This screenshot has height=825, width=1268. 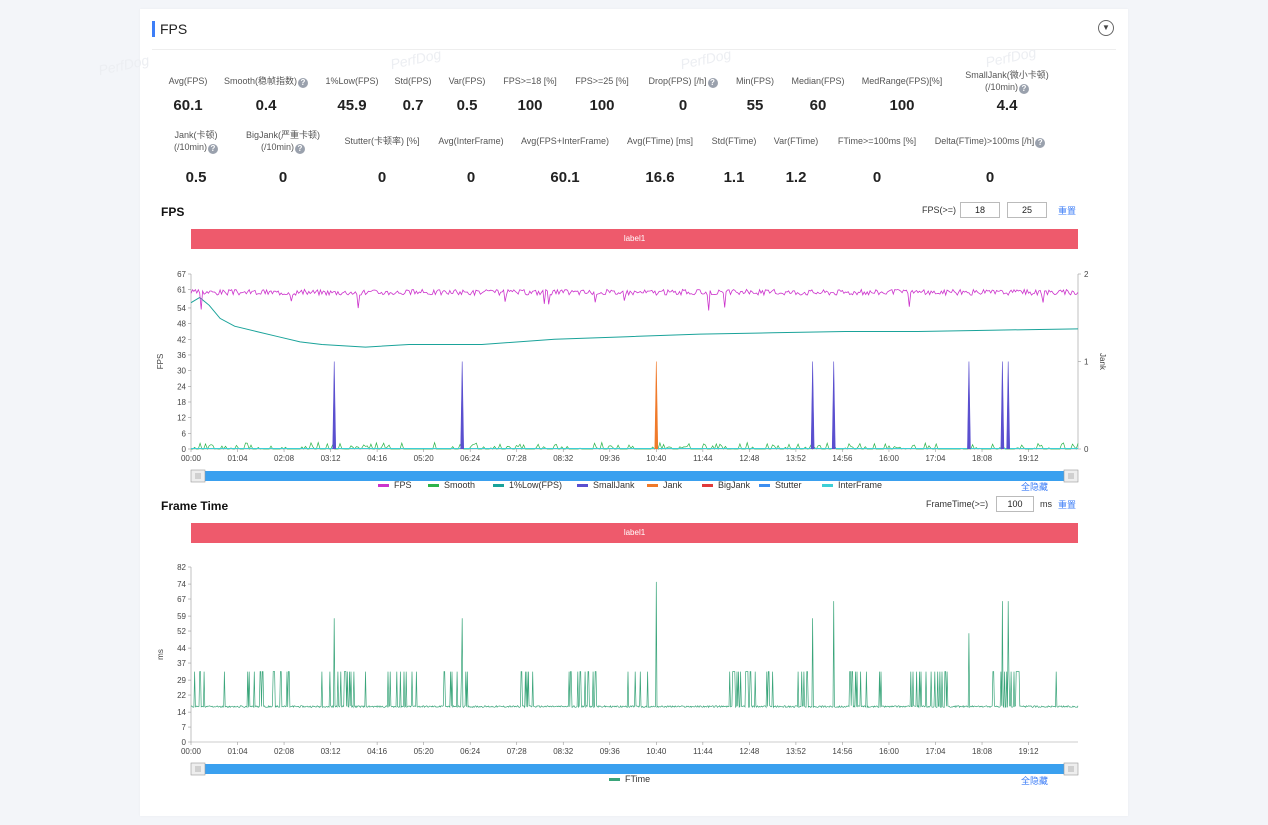 I want to click on x-tick-label: 13:52, so click(x=796, y=751).